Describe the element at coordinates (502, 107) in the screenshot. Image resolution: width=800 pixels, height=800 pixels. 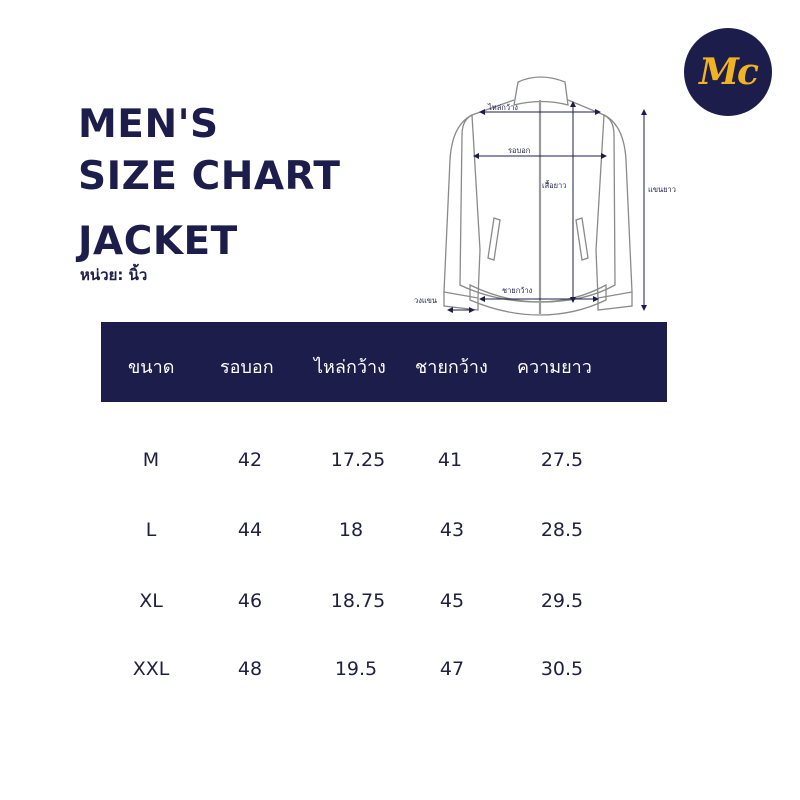
I see `label-shoulder: ไหล่กว้าง` at that location.